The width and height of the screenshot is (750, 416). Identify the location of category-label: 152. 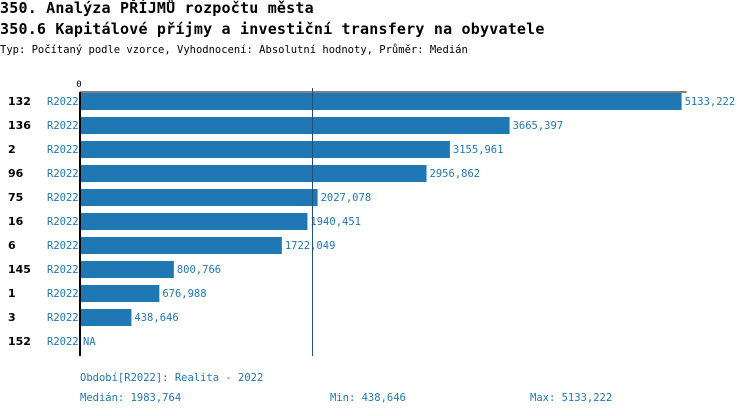
(19, 341).